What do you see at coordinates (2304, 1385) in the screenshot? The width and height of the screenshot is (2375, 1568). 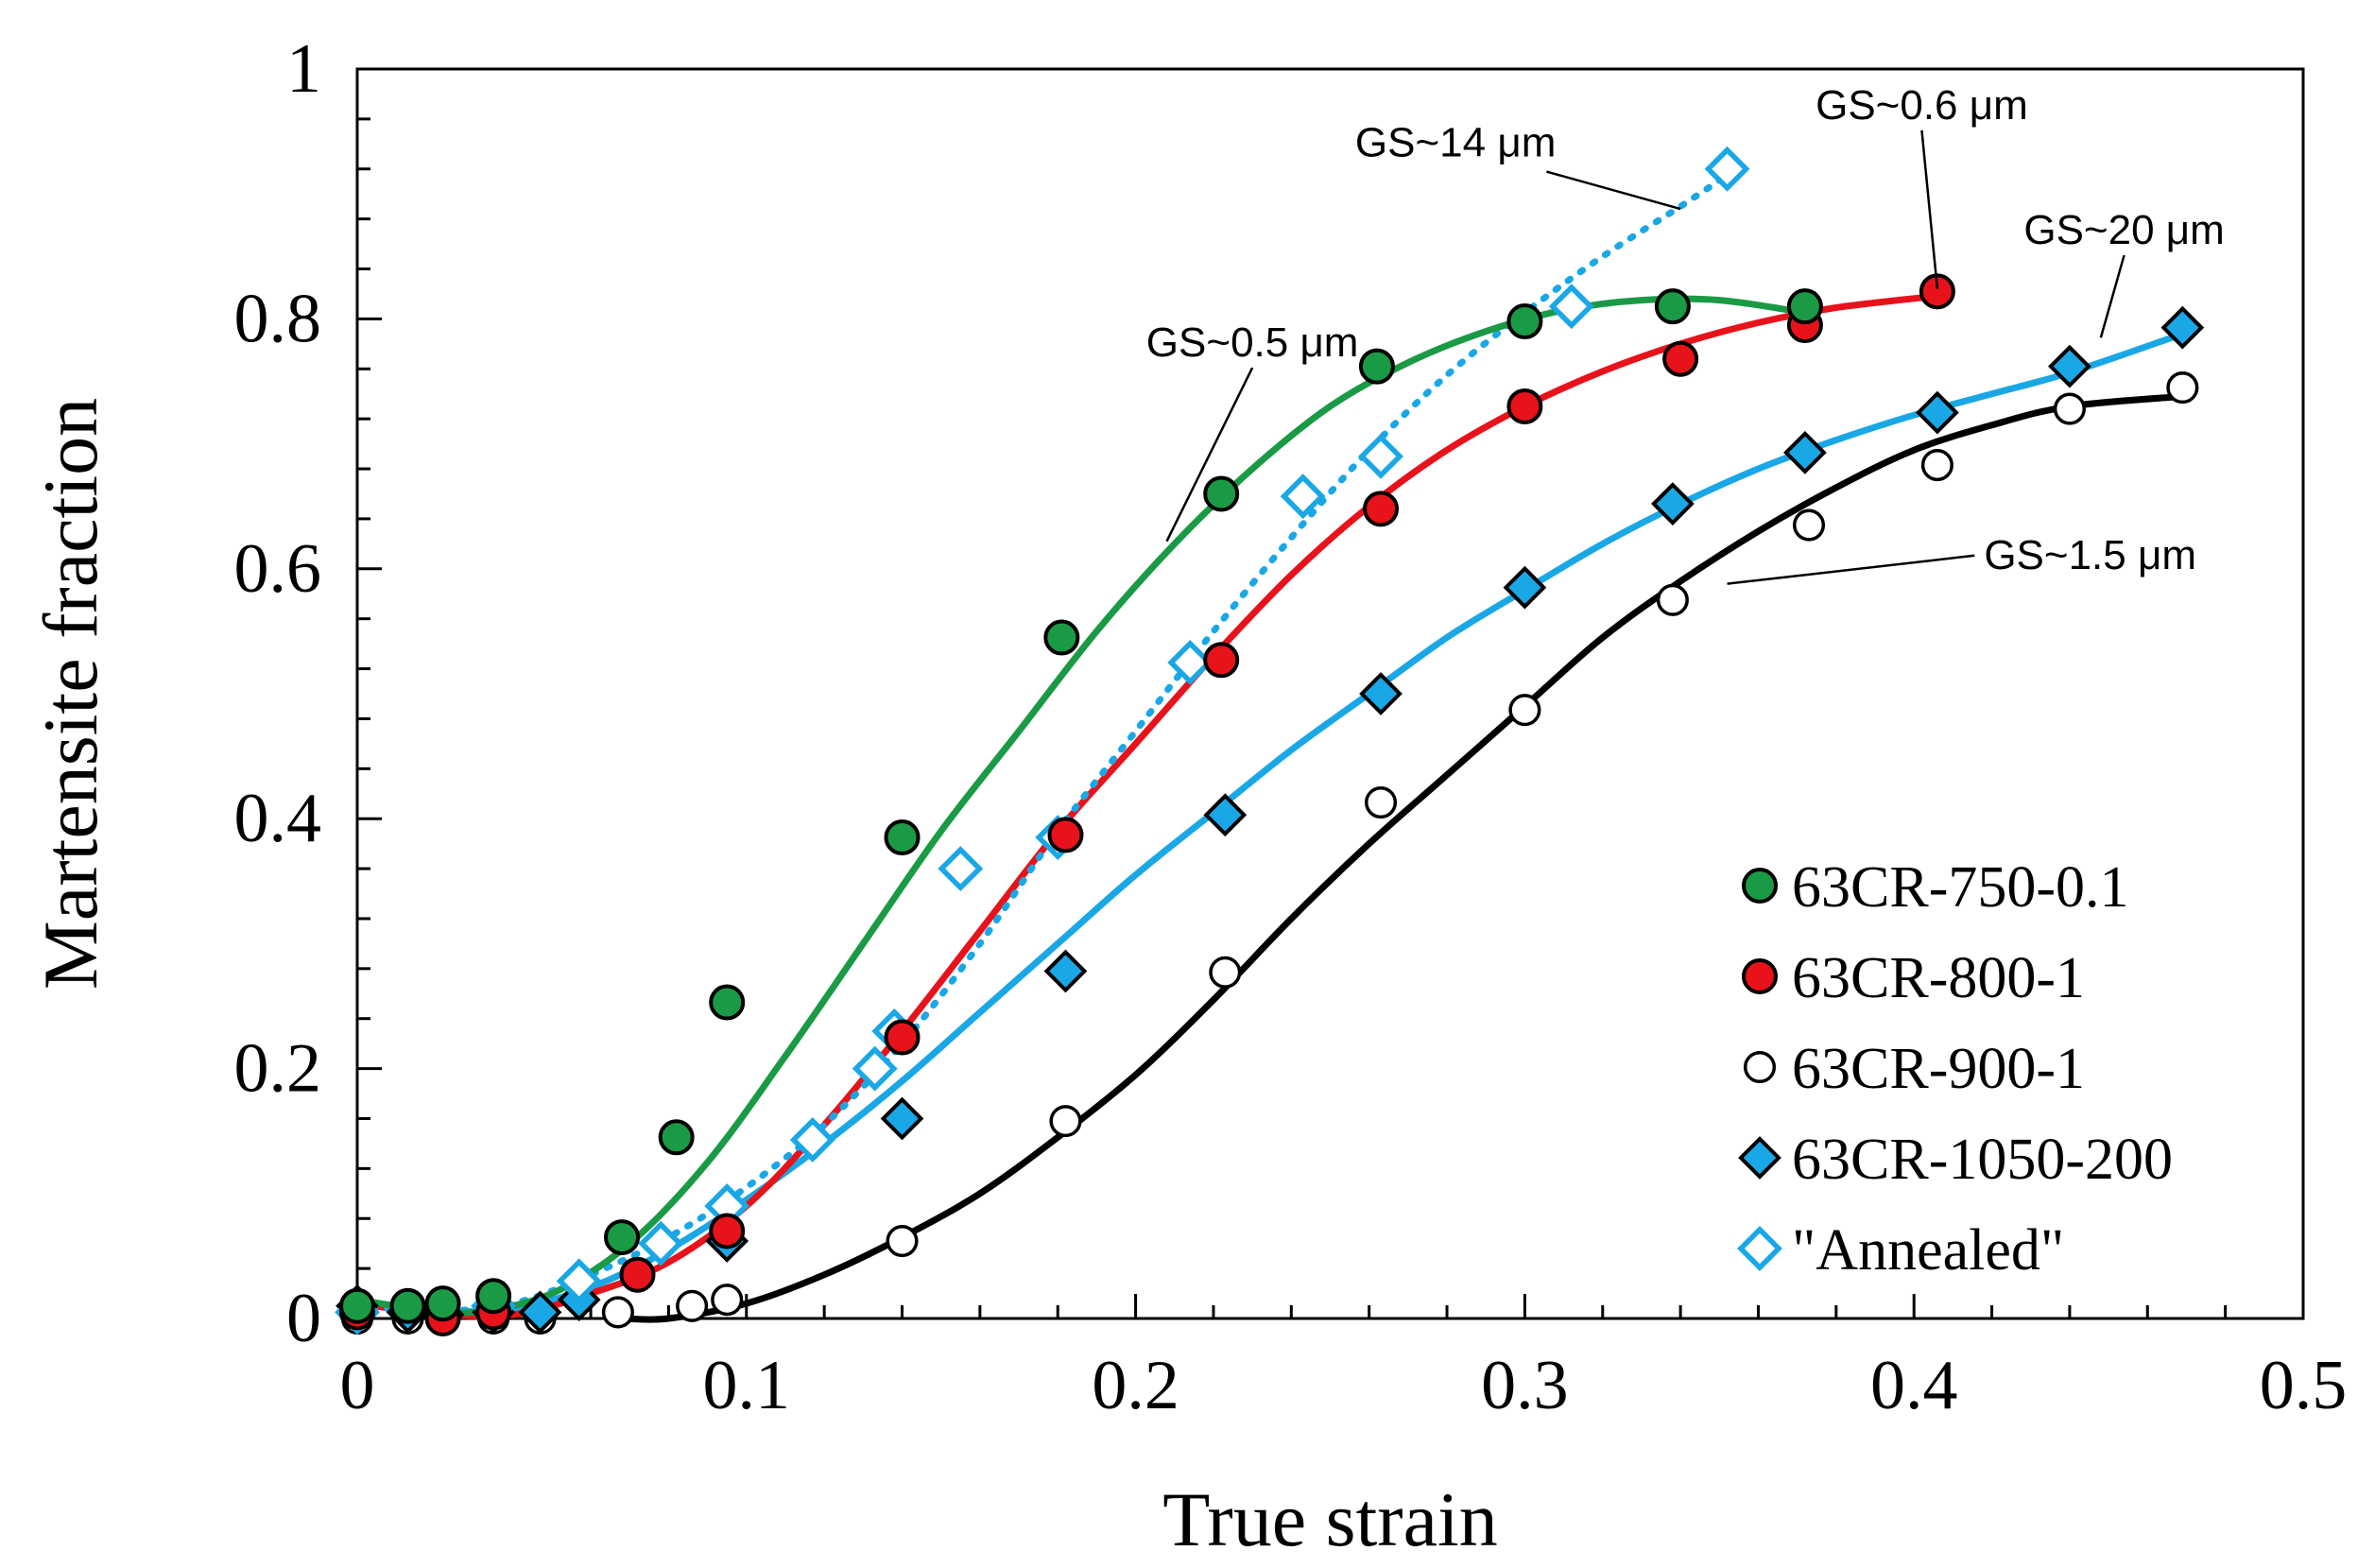 I see `x-tick-label: 0.5` at bounding box center [2304, 1385].